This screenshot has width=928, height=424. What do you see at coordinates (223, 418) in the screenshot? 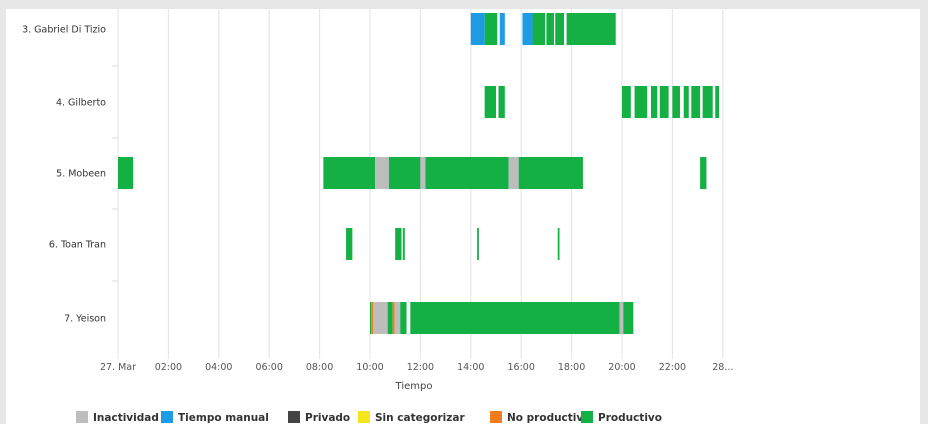
I see `legend-label: Tiempo manual` at bounding box center [223, 418].